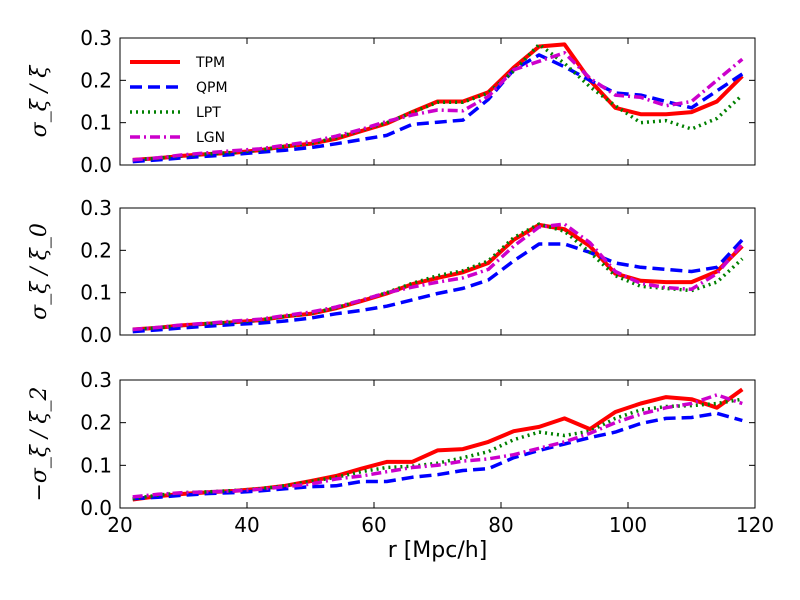 The width and height of the screenshot is (800, 600). I want to click on x-tick-label: 80, so click(500, 525).